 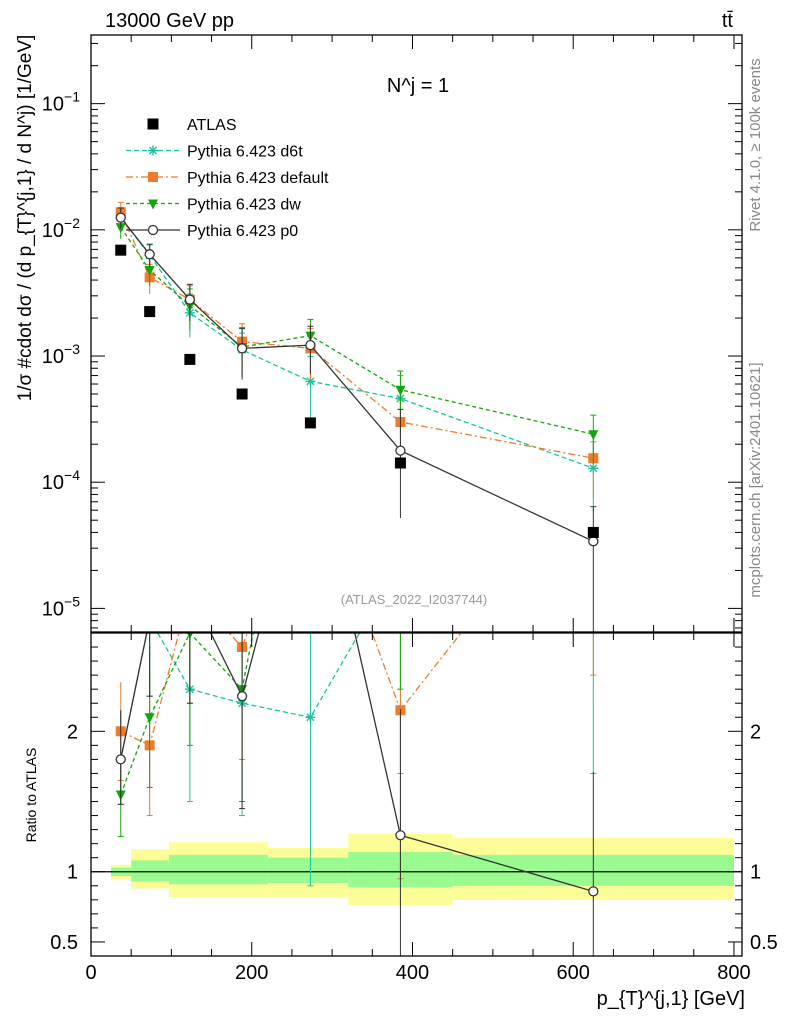 What do you see at coordinates (764, 943) in the screenshot?
I see `ratio-tick-label-right: 0.5` at bounding box center [764, 943].